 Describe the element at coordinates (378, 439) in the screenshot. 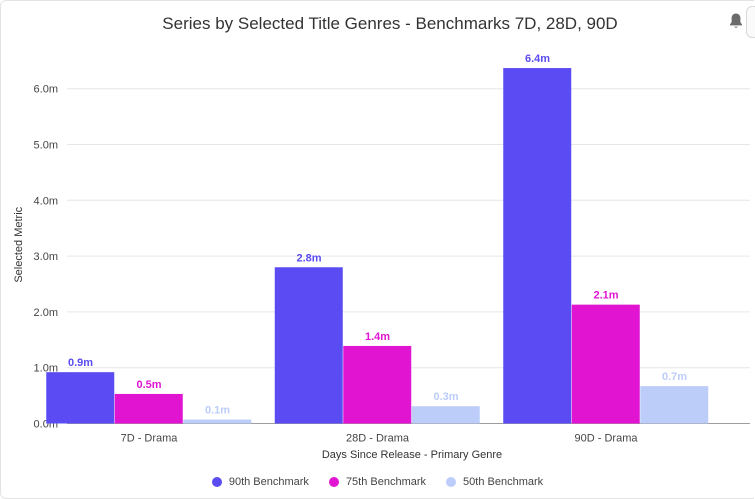

I see `x-tick-label: 28D - Drama` at that location.